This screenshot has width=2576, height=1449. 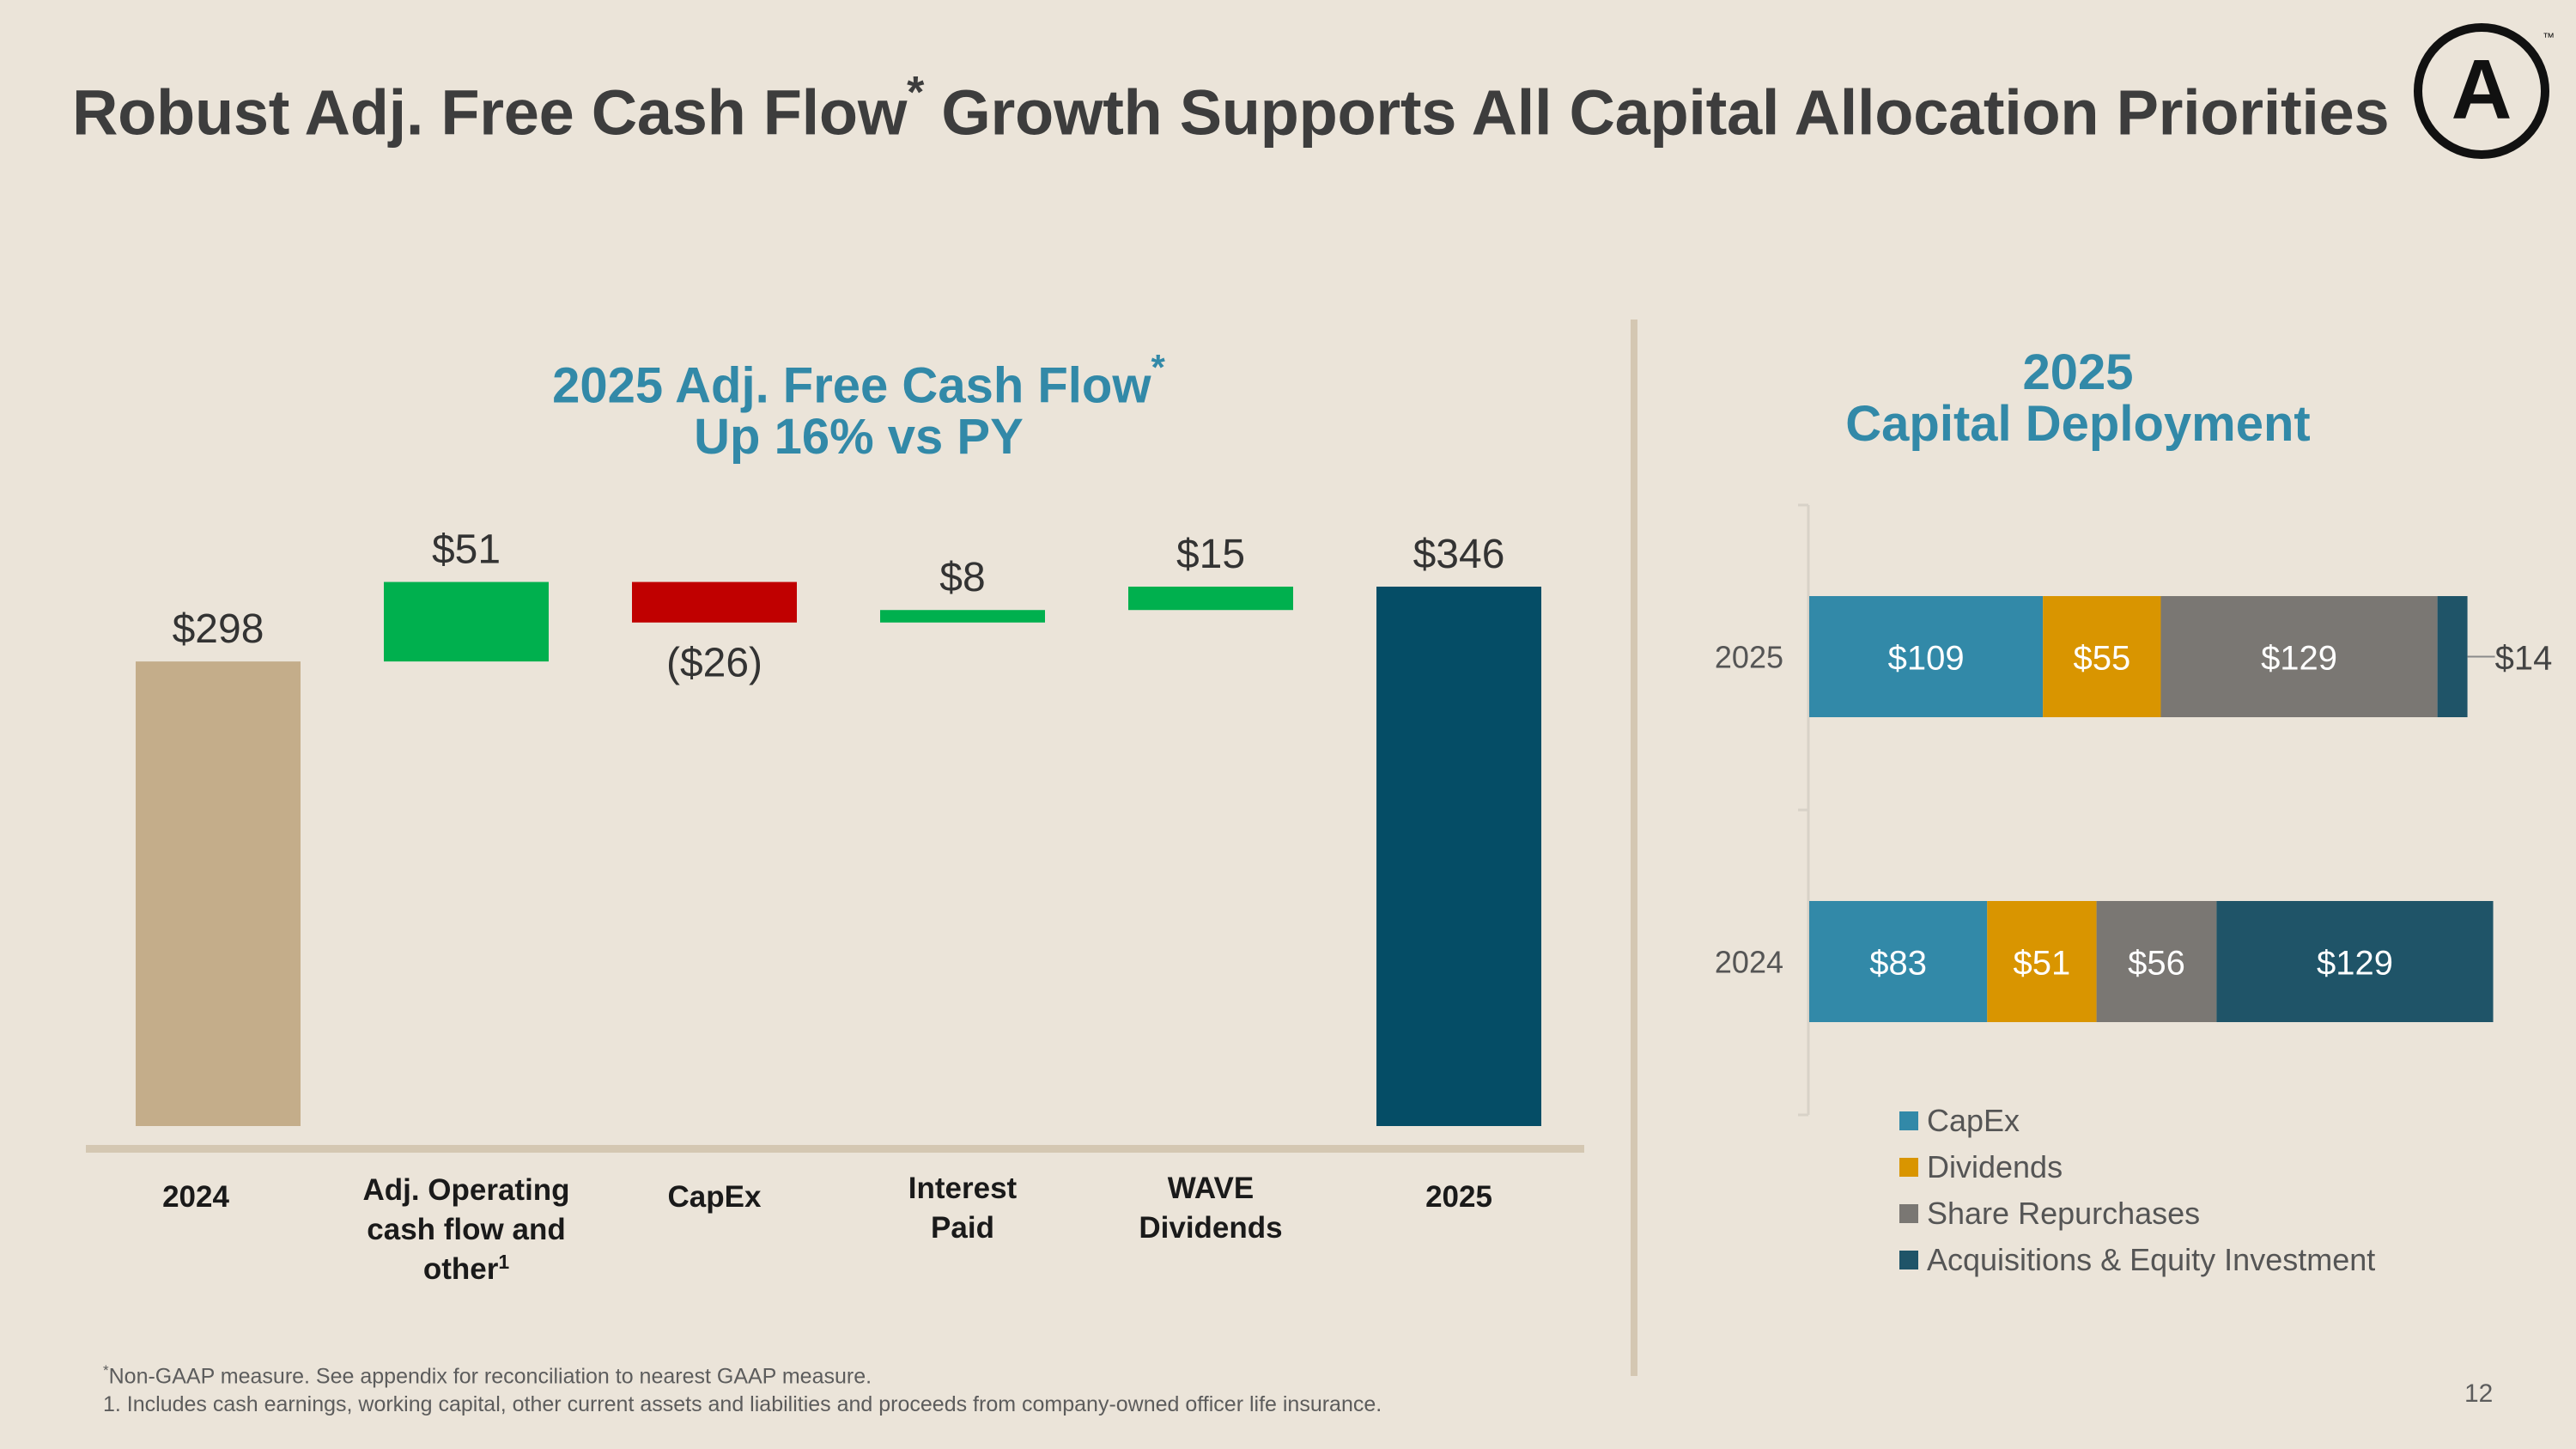 I want to click on deployment-segment-2025-share-repurchases, so click(x=2299, y=656).